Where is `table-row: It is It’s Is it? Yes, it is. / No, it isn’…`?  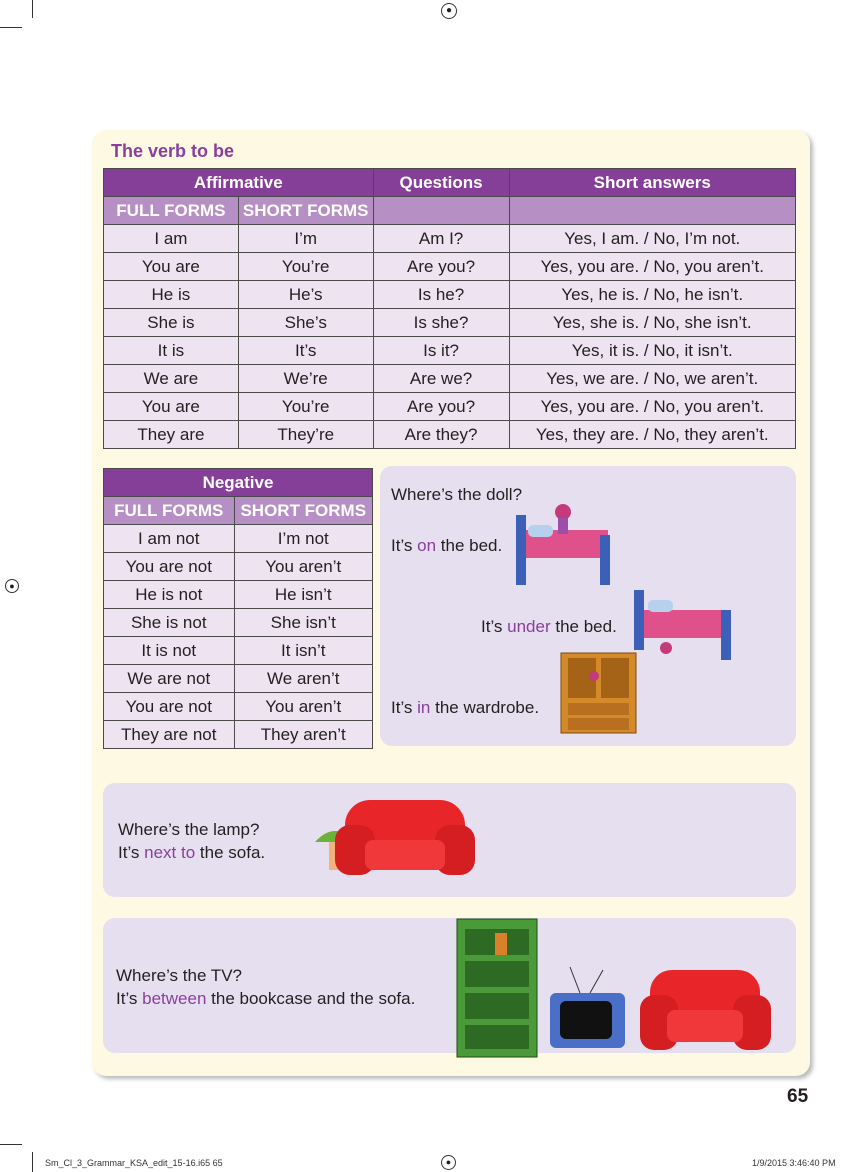
table-row: It is It’s Is it? Yes, it is. / No, it isn’… is located at coordinates (449, 350).